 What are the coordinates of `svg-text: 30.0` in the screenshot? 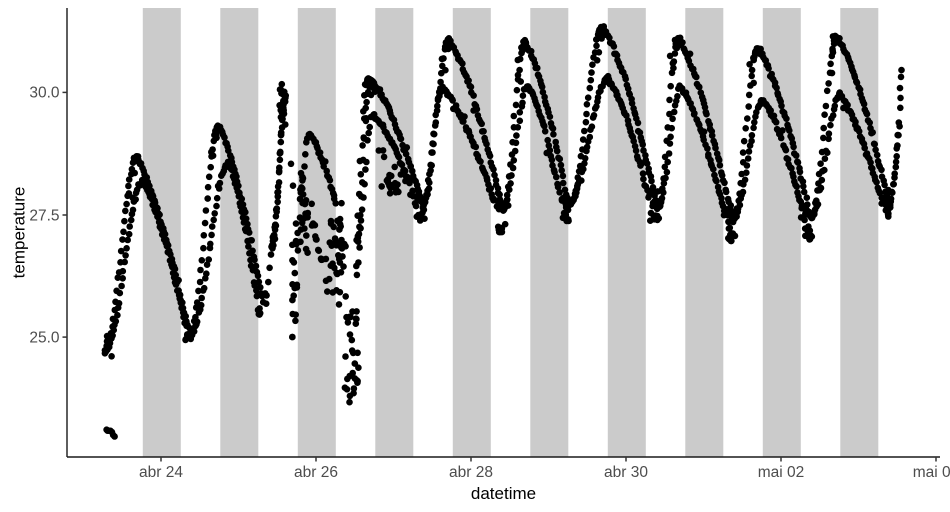 It's located at (44, 93).